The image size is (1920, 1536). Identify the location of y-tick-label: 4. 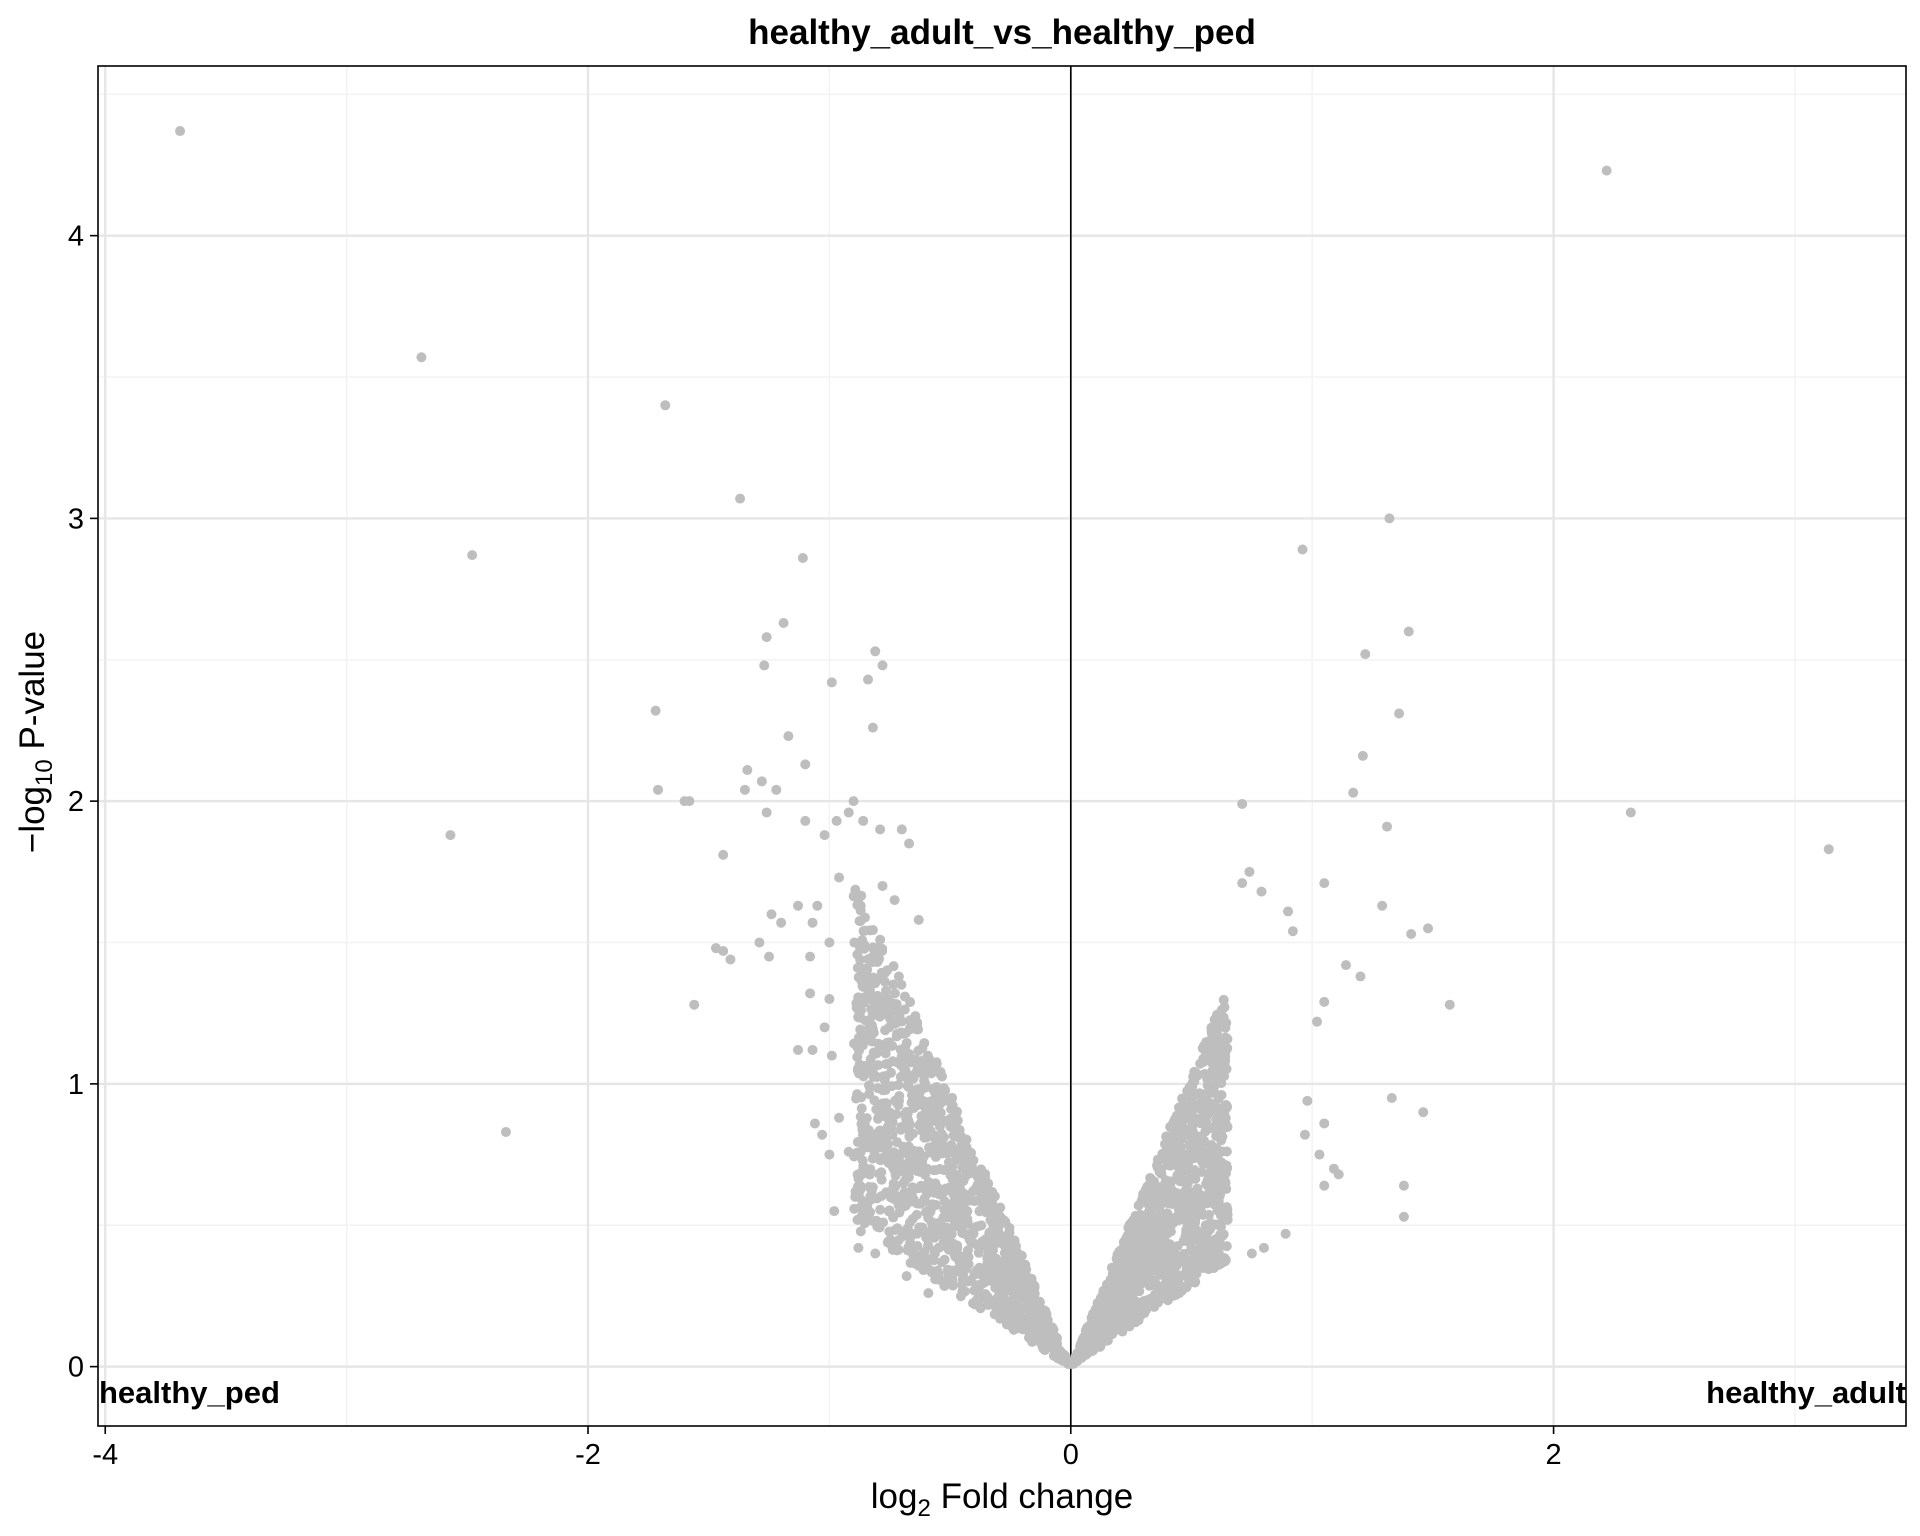
(76, 237).